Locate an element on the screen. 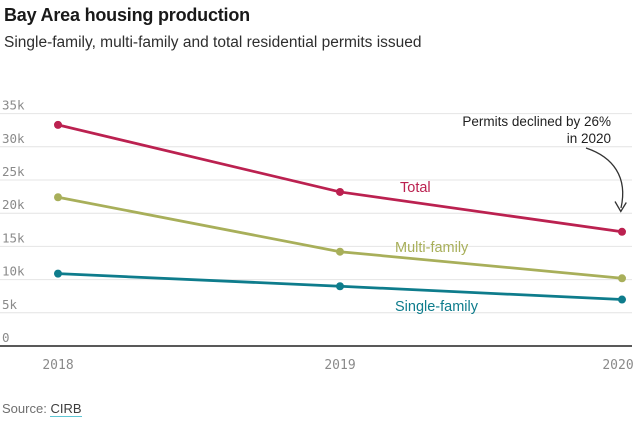 Image resolution: width=640 pixels, height=436 pixels. y-tick-label: 20k is located at coordinates (13, 204).